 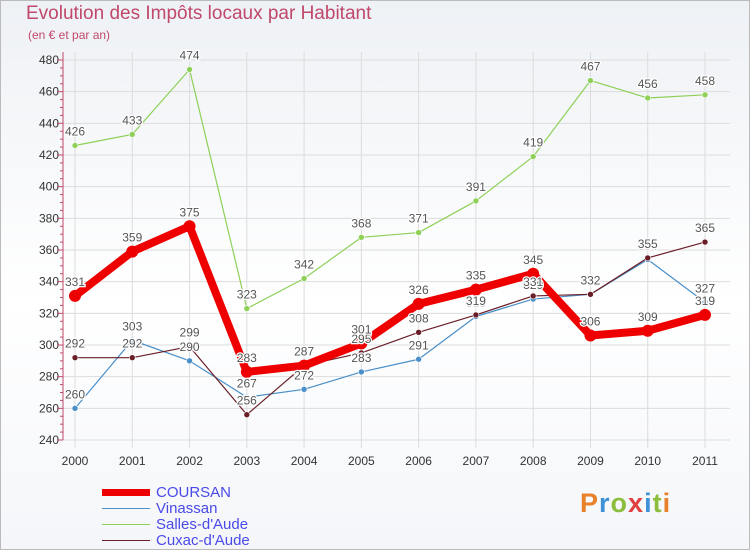 I want to click on y-tick-label: 320, so click(x=49, y=313).